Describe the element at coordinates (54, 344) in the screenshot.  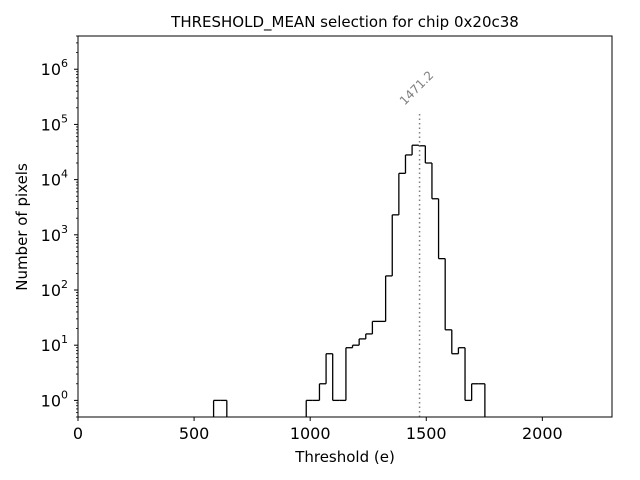
I see `y-tick-label: 10¹` at that location.